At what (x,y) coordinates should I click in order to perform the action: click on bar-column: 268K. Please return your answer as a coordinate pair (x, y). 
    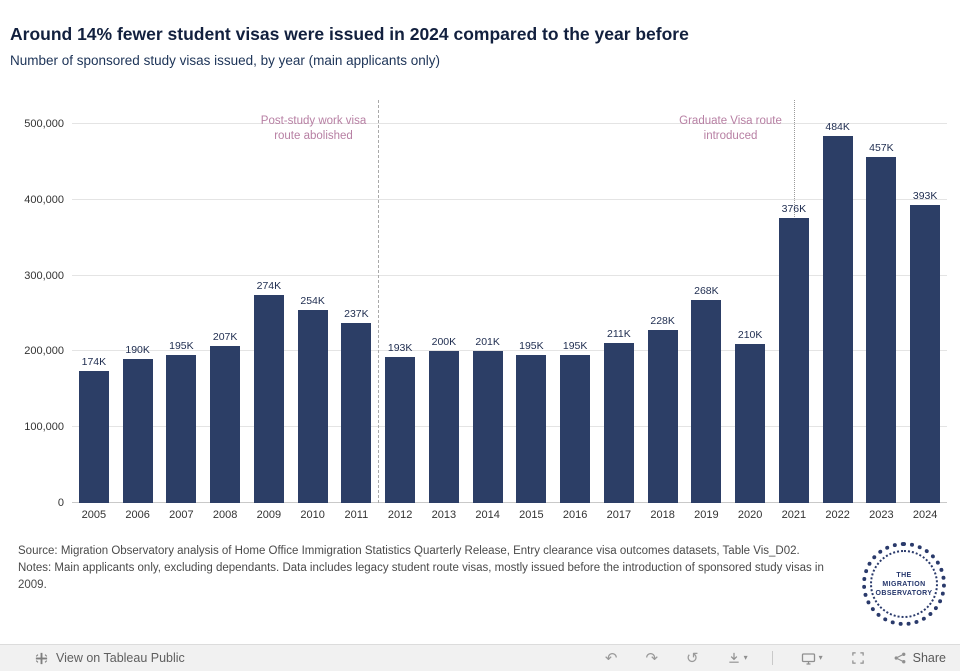
    Looking at the image, I should click on (707, 301).